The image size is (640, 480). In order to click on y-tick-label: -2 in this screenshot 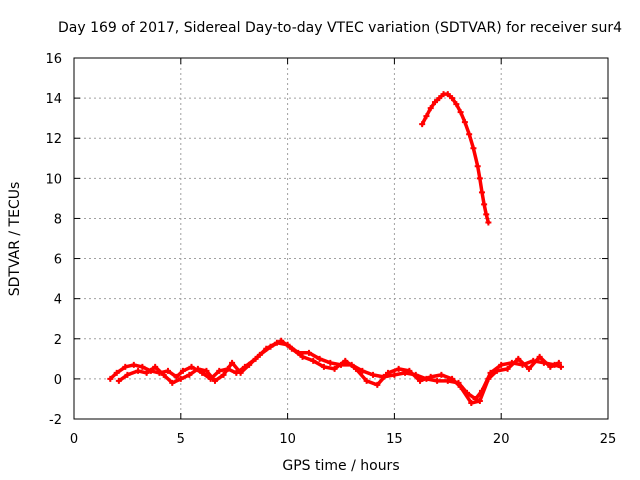, I will do `click(55, 420)`.